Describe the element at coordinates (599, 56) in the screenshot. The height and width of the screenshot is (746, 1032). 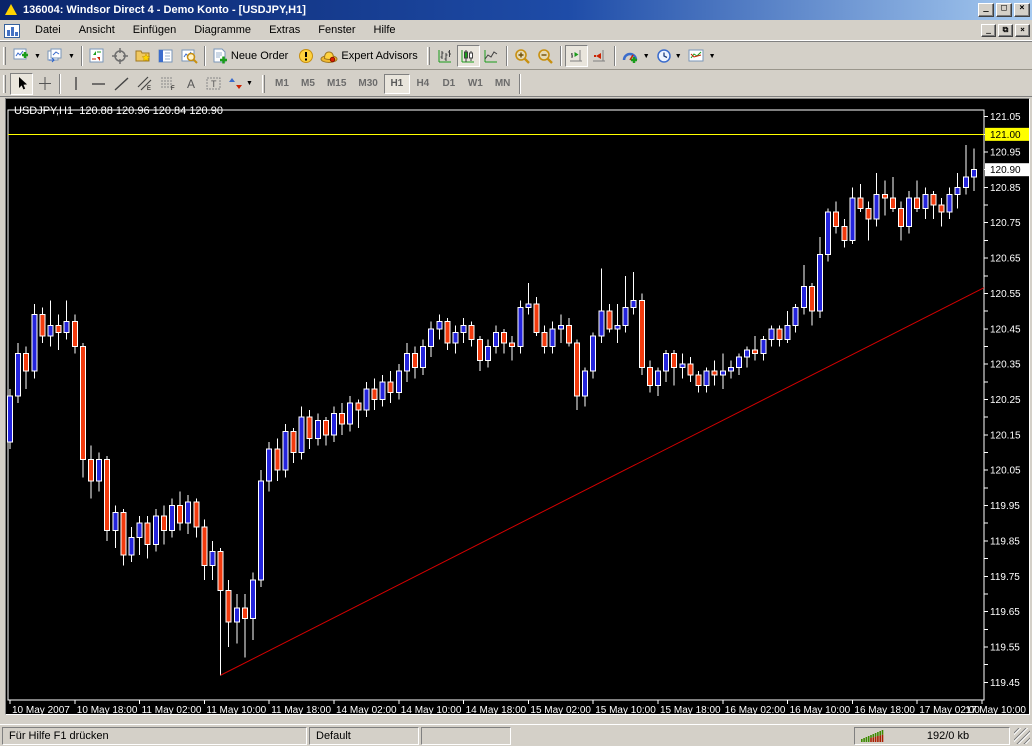
I see `chart-shift-button` at that location.